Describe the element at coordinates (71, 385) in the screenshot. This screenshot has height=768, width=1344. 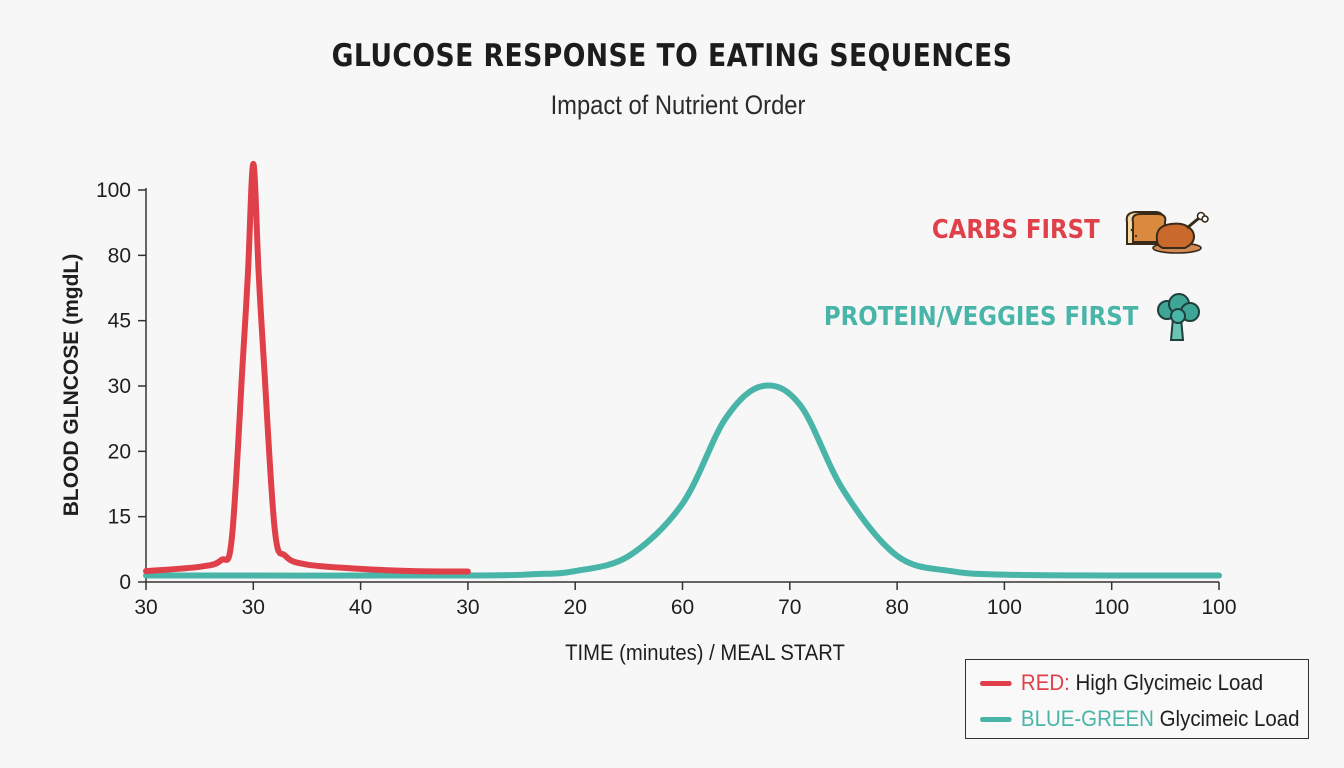
I see `y-axis-label-text: BLOOD GLNCOSE (mgdL)` at that location.